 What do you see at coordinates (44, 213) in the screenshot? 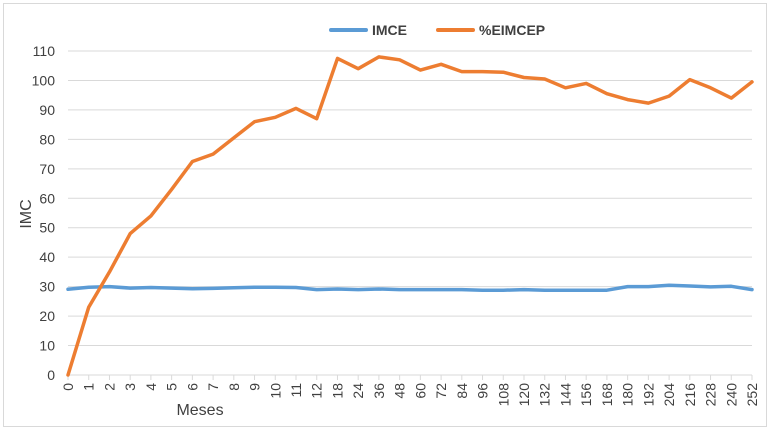
I see `y-axis-ticks: 0 10 20 30 40 50 60 70 80 90 100 110` at bounding box center [44, 213].